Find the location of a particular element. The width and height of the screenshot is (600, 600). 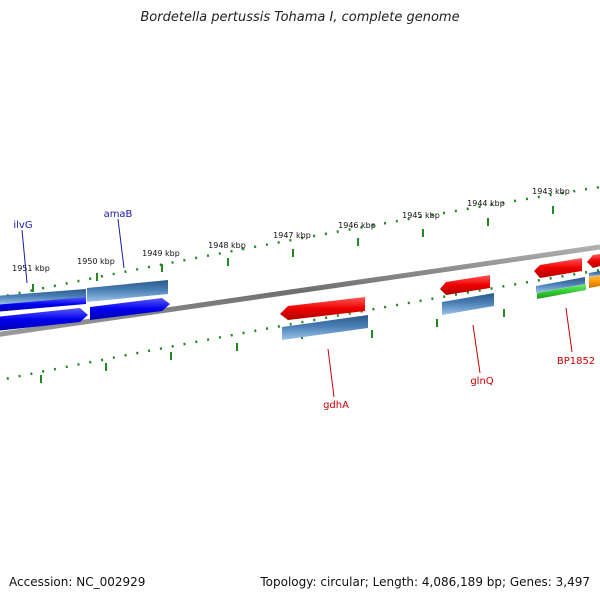

gene-box-bp1852 is located at coordinates (560, 285).